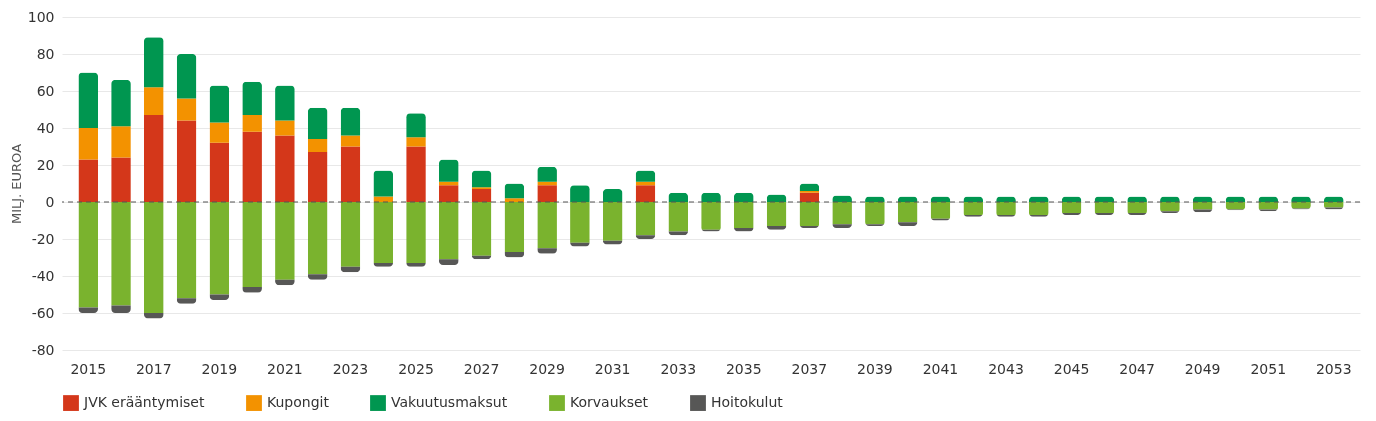  Describe the element at coordinates (612, 368) in the screenshot. I see `x-tick-label: 2031` at that location.